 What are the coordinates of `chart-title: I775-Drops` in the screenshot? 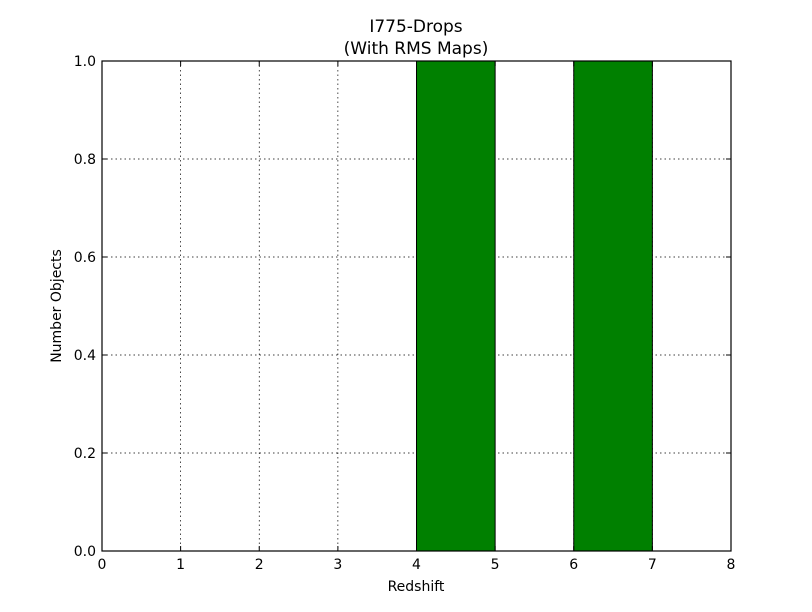 It's located at (415, 27).